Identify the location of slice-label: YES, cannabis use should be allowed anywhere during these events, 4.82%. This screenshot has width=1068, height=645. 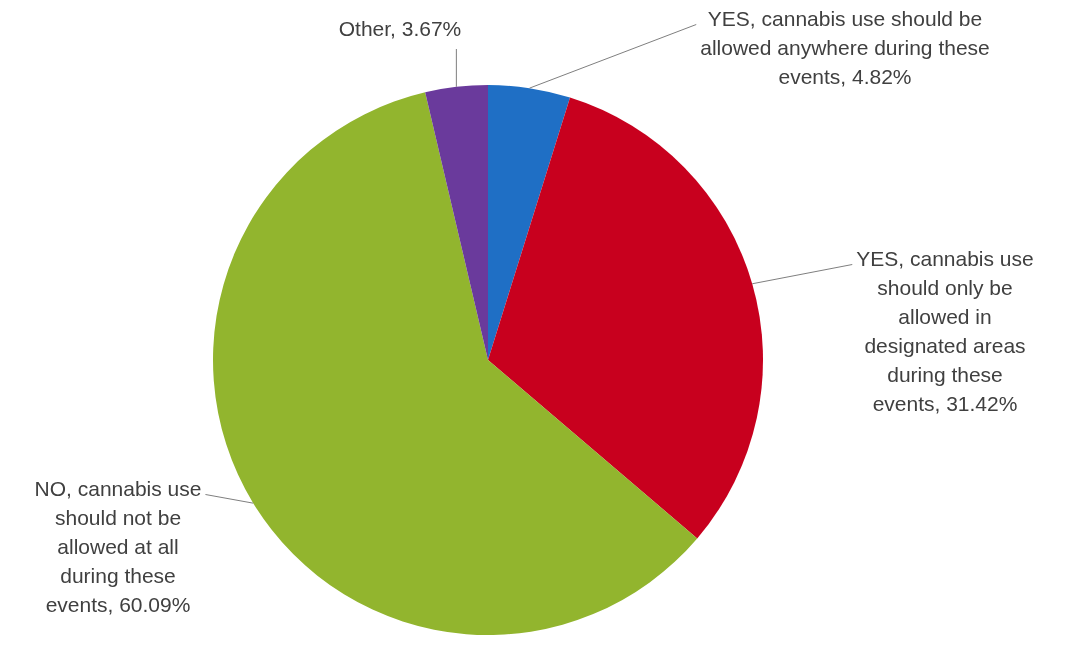
(845, 48).